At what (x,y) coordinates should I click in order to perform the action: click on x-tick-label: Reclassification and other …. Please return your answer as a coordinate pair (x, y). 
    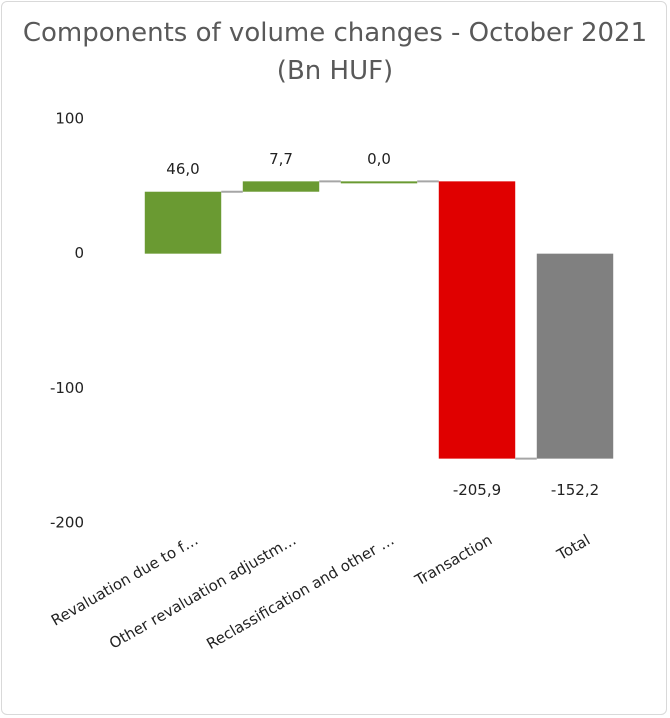
    Looking at the image, I should click on (300, 592).